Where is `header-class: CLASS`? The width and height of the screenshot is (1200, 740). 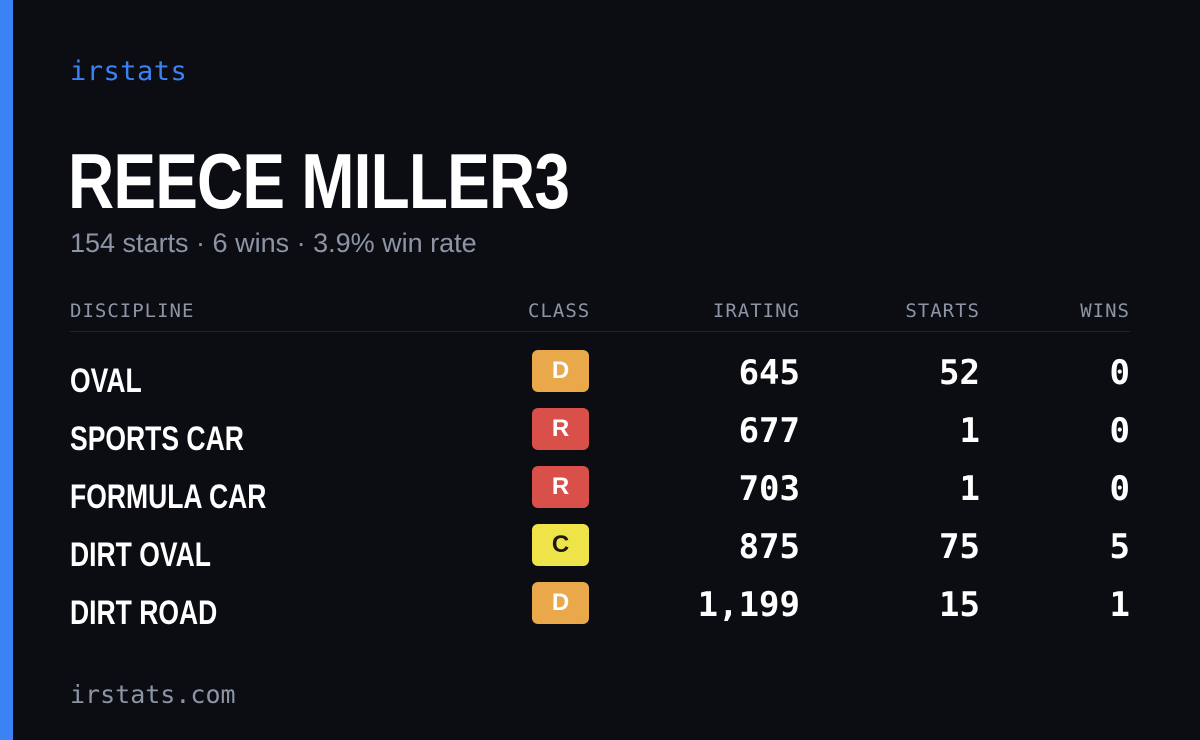 header-class: CLASS is located at coordinates (559, 311).